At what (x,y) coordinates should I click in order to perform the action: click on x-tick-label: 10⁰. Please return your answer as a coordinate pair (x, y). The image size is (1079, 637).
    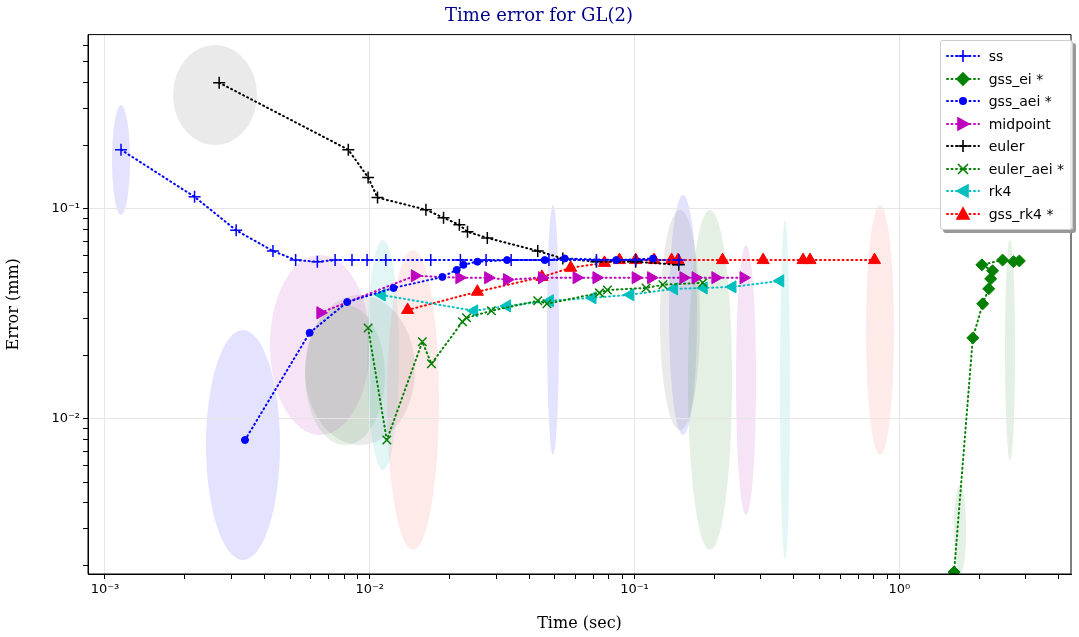
    Looking at the image, I should click on (899, 589).